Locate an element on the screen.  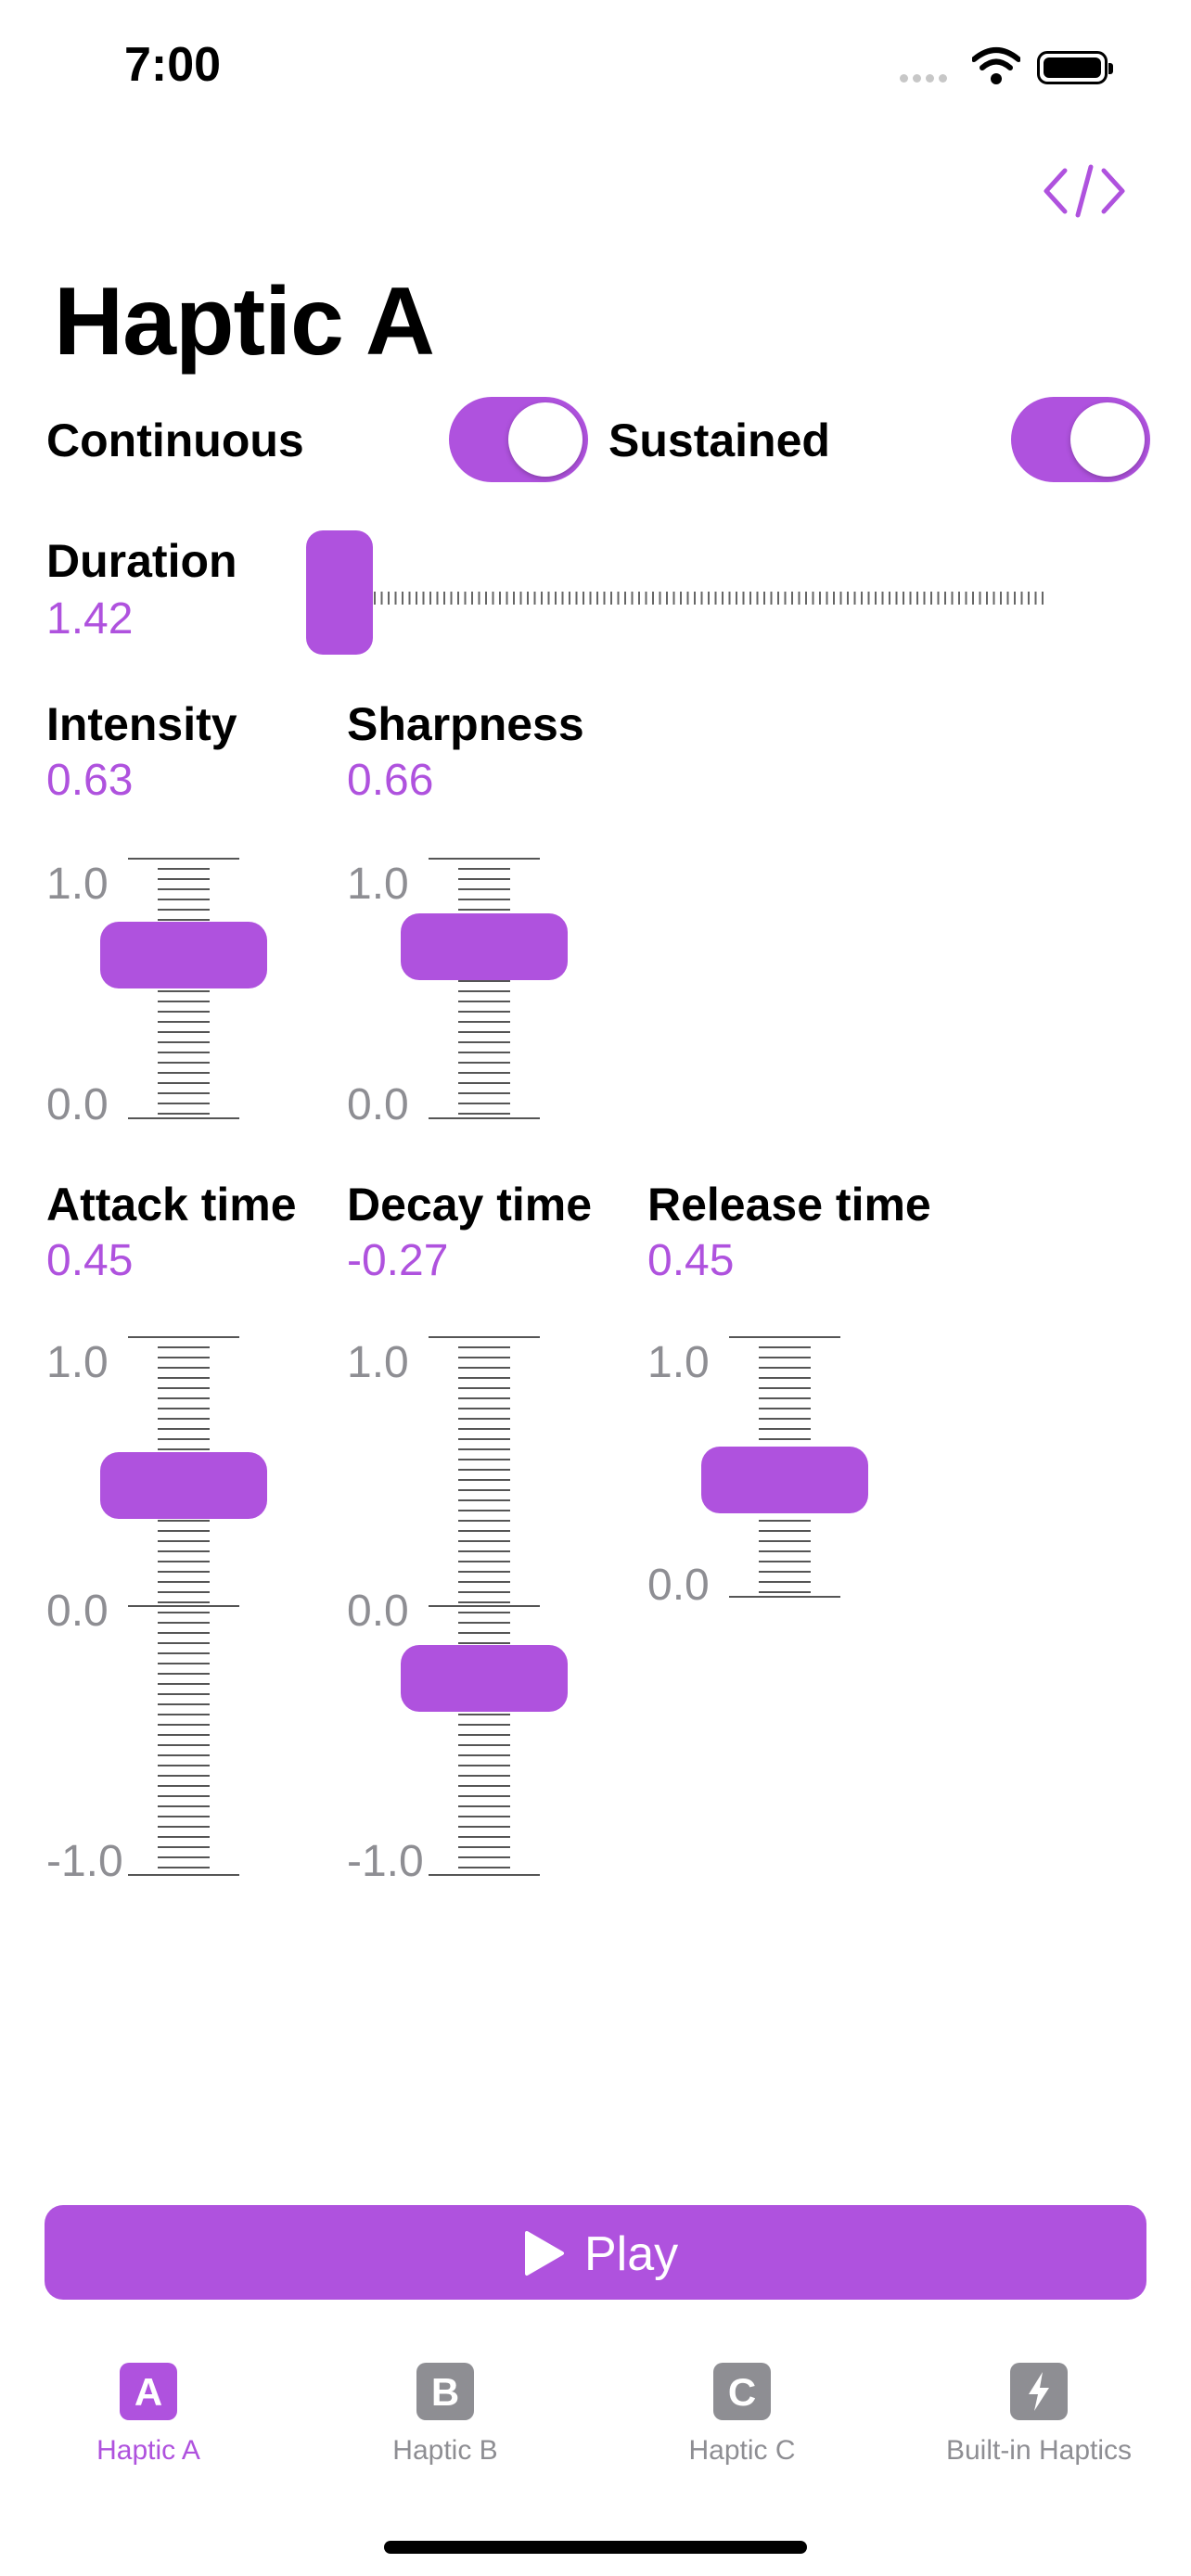
play-label: Play is located at coordinates (631, 2254).